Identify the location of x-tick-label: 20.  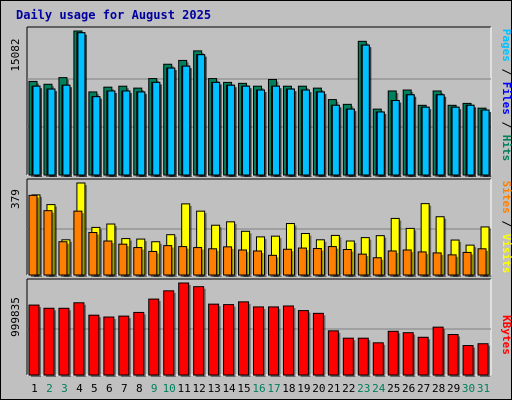
(318, 388).